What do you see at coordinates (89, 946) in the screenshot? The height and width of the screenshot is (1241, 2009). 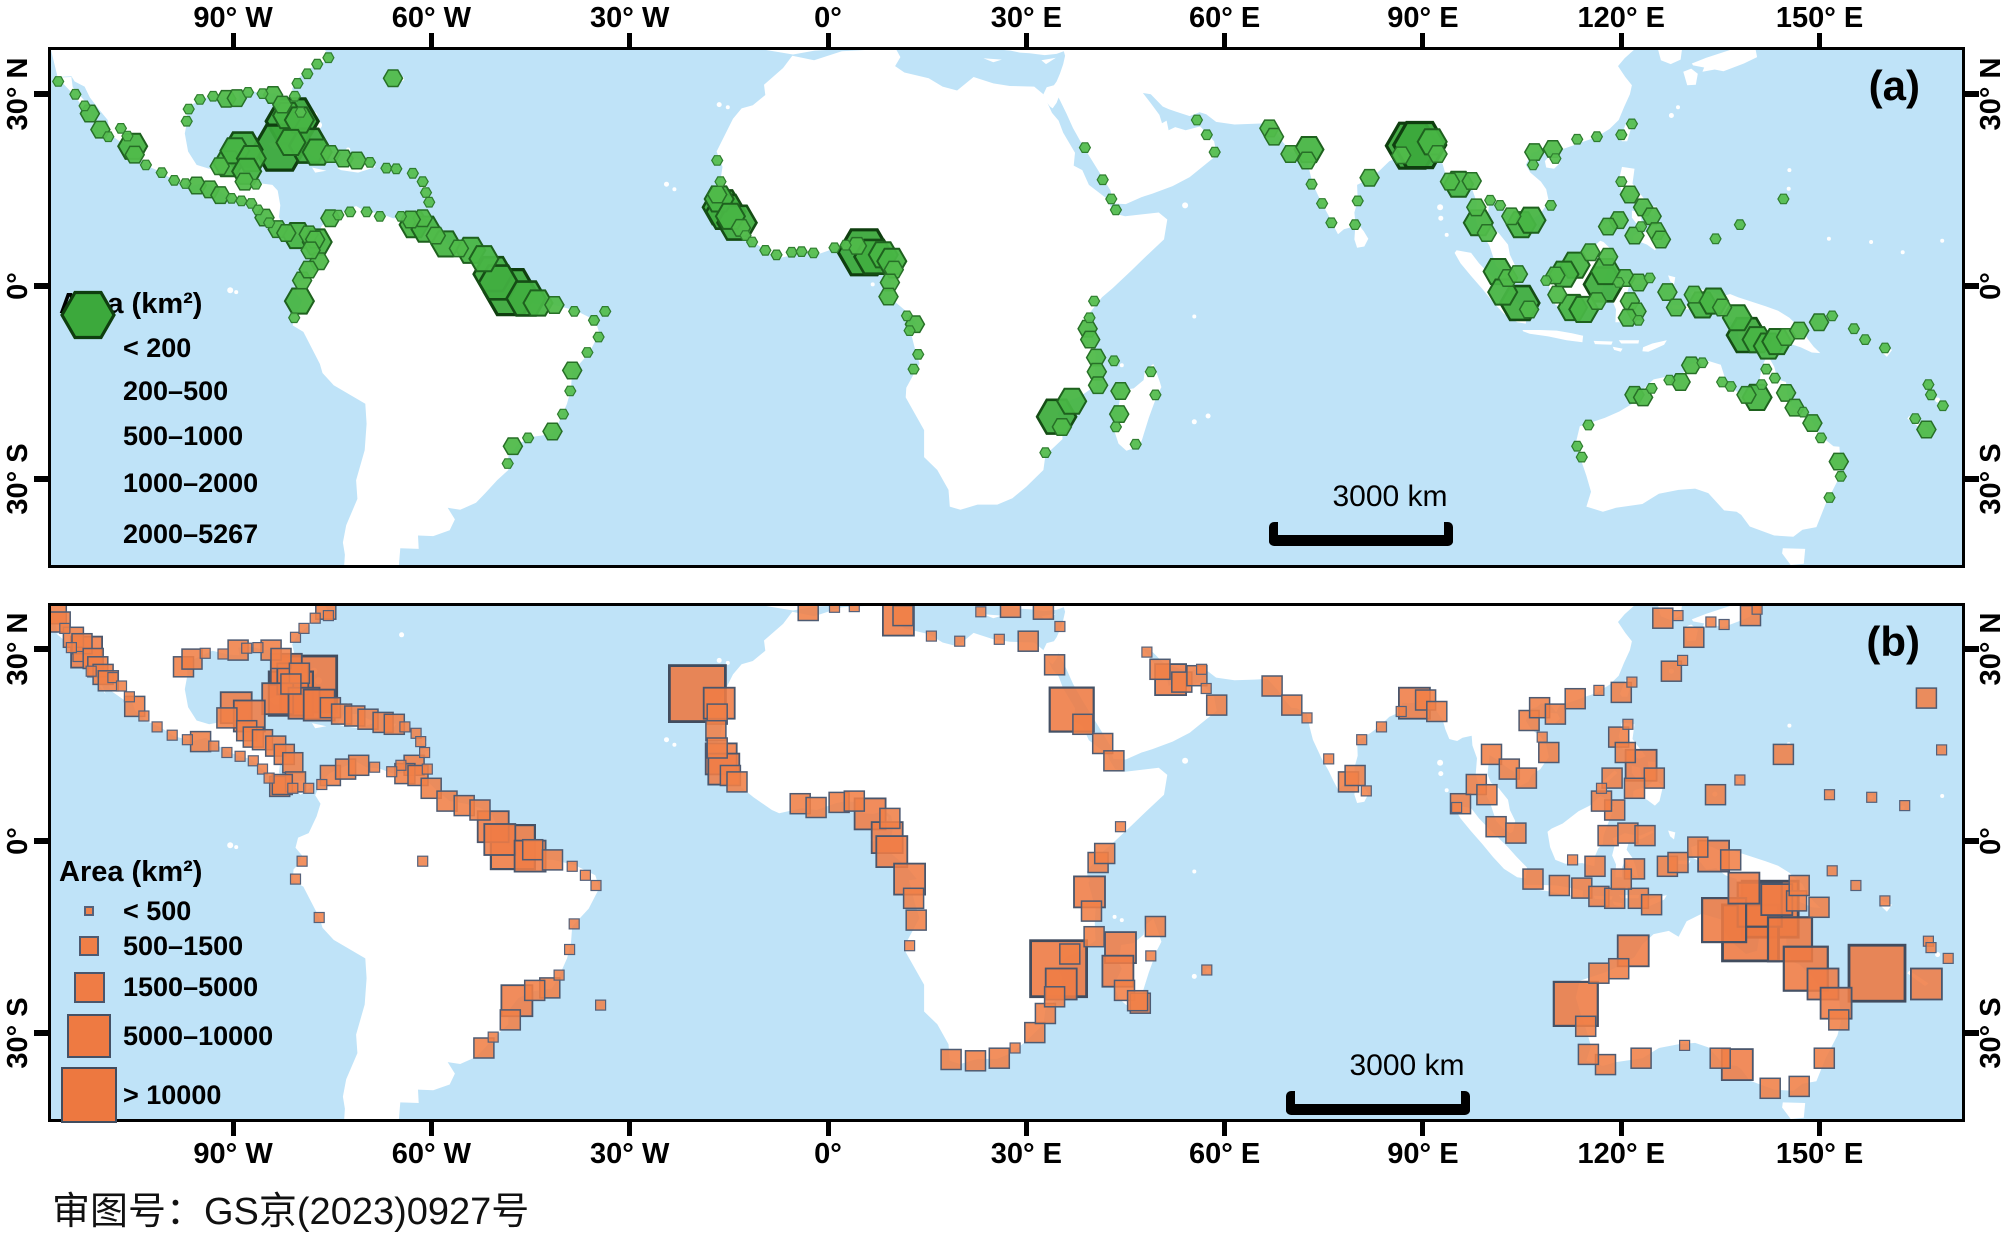 I see `square-size-icon` at bounding box center [89, 946].